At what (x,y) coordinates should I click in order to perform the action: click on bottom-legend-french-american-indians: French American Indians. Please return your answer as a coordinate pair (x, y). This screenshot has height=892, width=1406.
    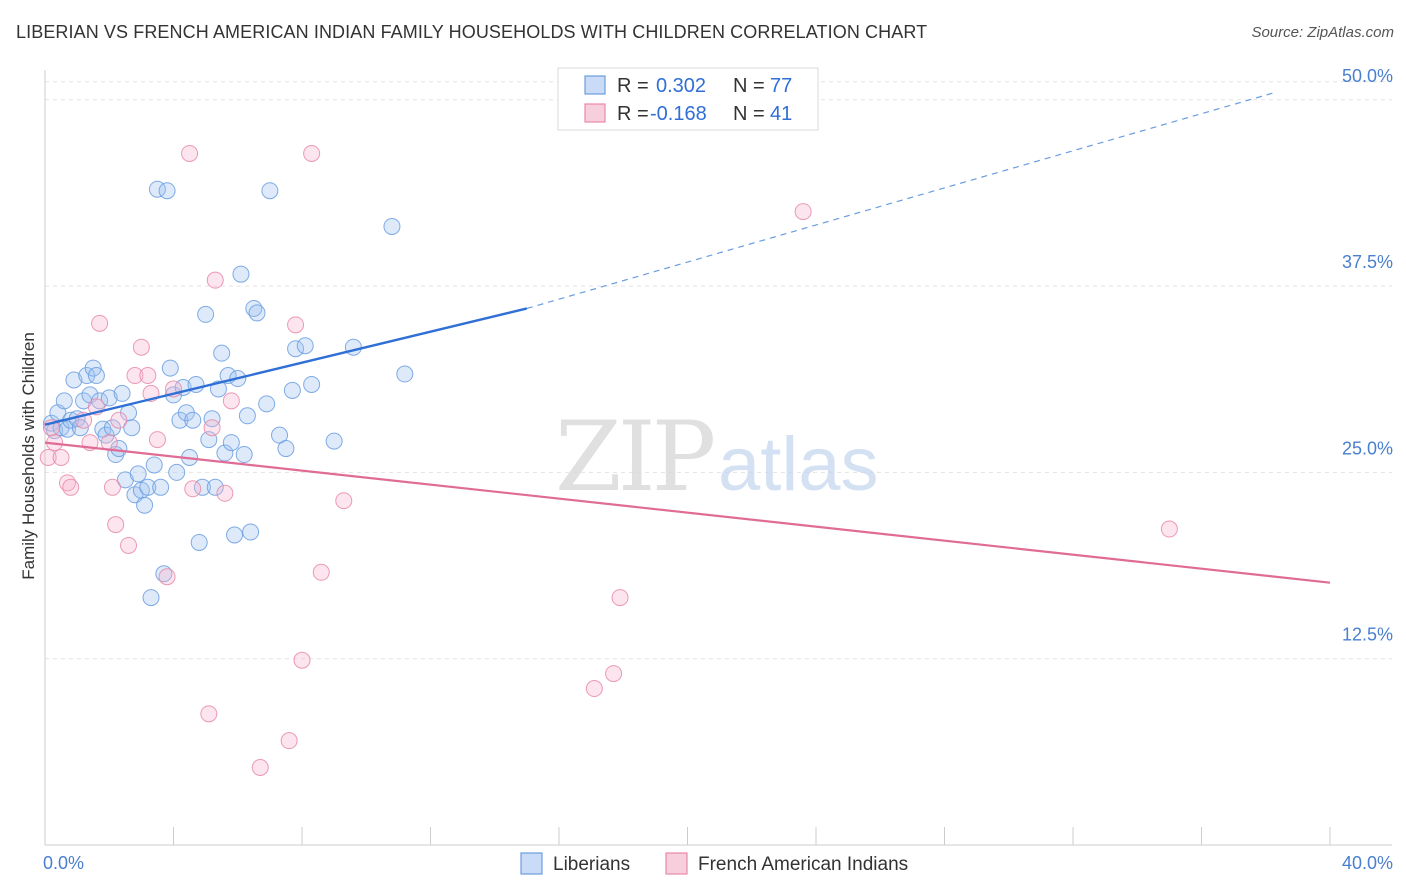
    Looking at the image, I should click on (803, 864).